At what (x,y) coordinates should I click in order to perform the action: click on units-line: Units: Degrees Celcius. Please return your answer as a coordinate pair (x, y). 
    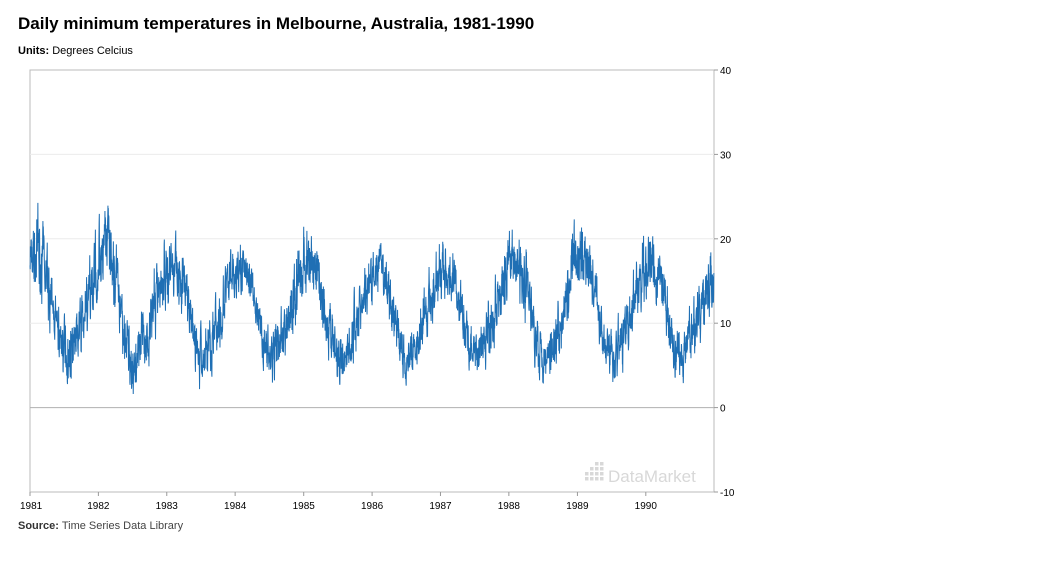
    Looking at the image, I should click on (75, 51).